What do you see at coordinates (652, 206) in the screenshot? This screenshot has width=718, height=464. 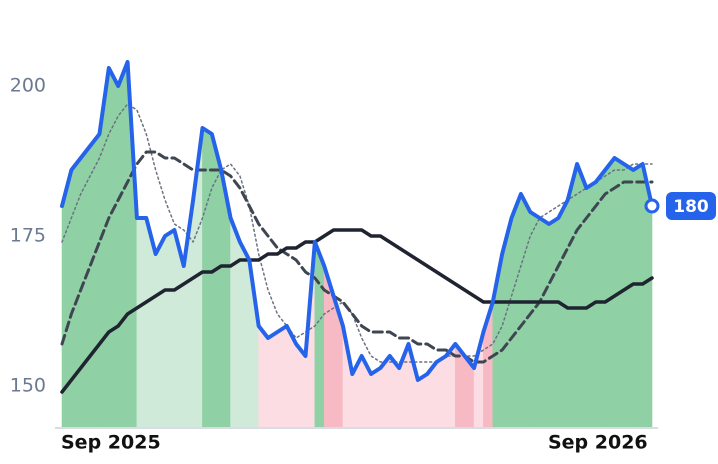 I see `last-point` at bounding box center [652, 206].